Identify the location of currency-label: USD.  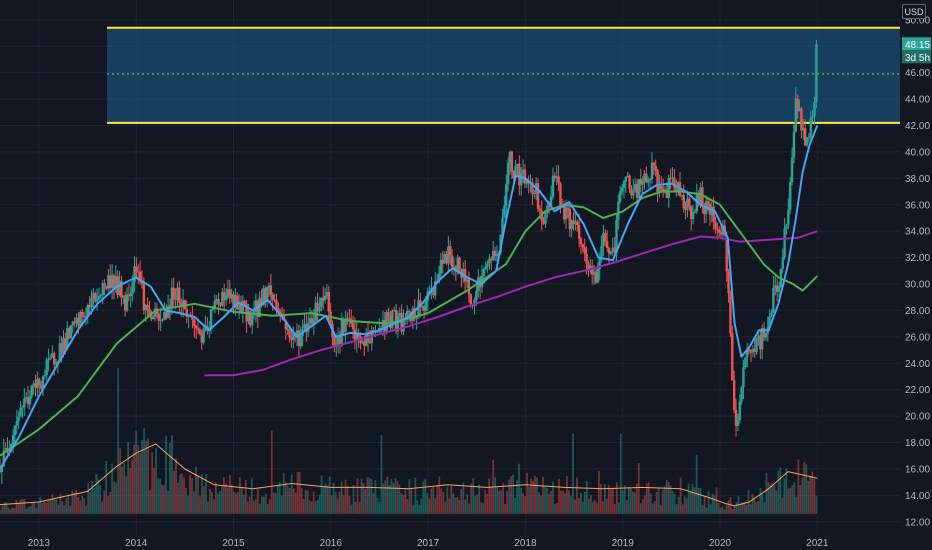
(914, 11).